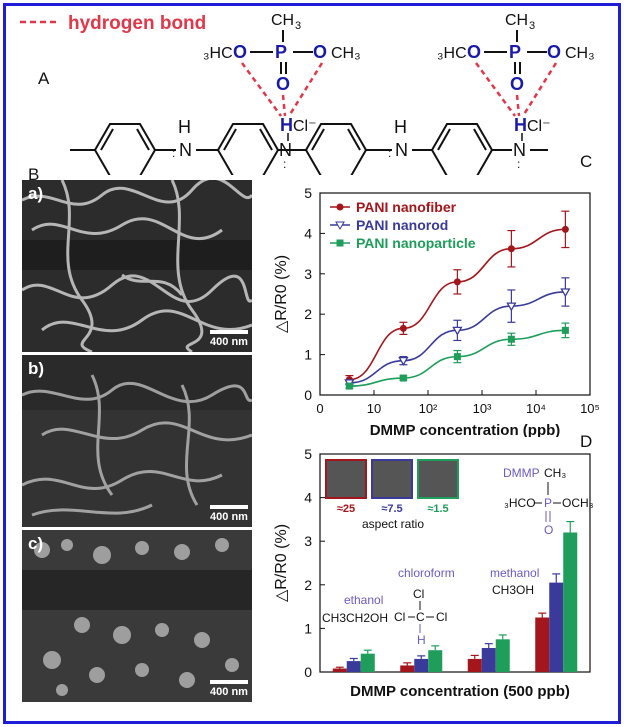 The image size is (624, 727). Describe the element at coordinates (309, 149) in the screenshot. I see `polyaniline-backbone` at that location.